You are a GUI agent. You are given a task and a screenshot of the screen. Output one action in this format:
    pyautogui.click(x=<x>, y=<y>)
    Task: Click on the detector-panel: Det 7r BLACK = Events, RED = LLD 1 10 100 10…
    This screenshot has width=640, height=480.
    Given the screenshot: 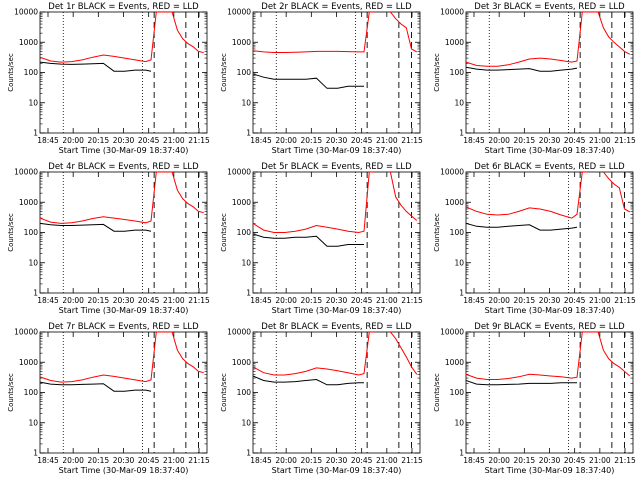 What is the action you would take?
    pyautogui.click(x=108, y=398)
    